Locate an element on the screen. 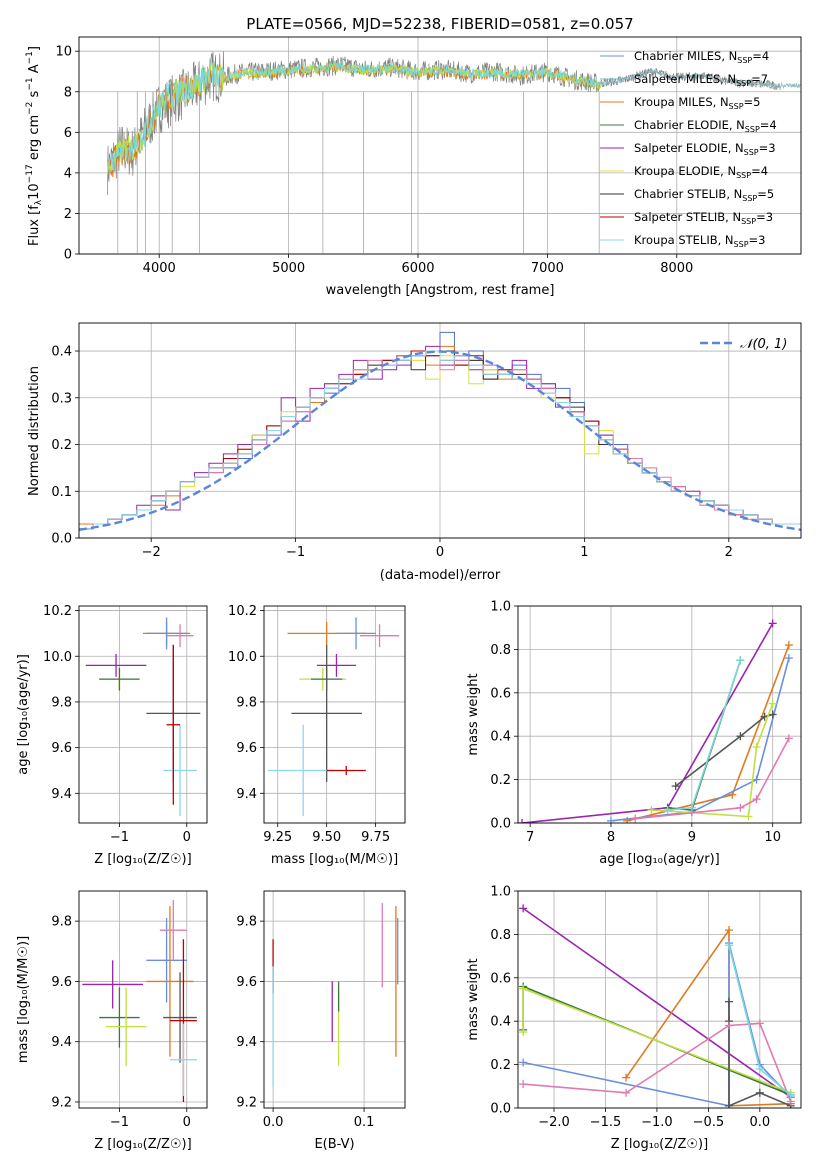  hist-xtick-label: −1 is located at coordinates (295, 552).